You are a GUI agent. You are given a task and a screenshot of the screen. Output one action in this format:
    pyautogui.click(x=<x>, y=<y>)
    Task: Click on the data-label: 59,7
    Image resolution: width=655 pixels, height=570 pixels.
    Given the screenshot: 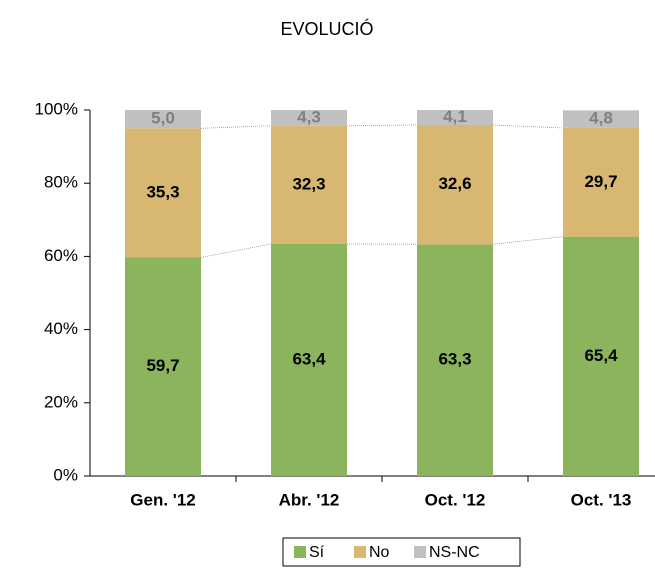 What is the action you would take?
    pyautogui.click(x=162, y=365)
    